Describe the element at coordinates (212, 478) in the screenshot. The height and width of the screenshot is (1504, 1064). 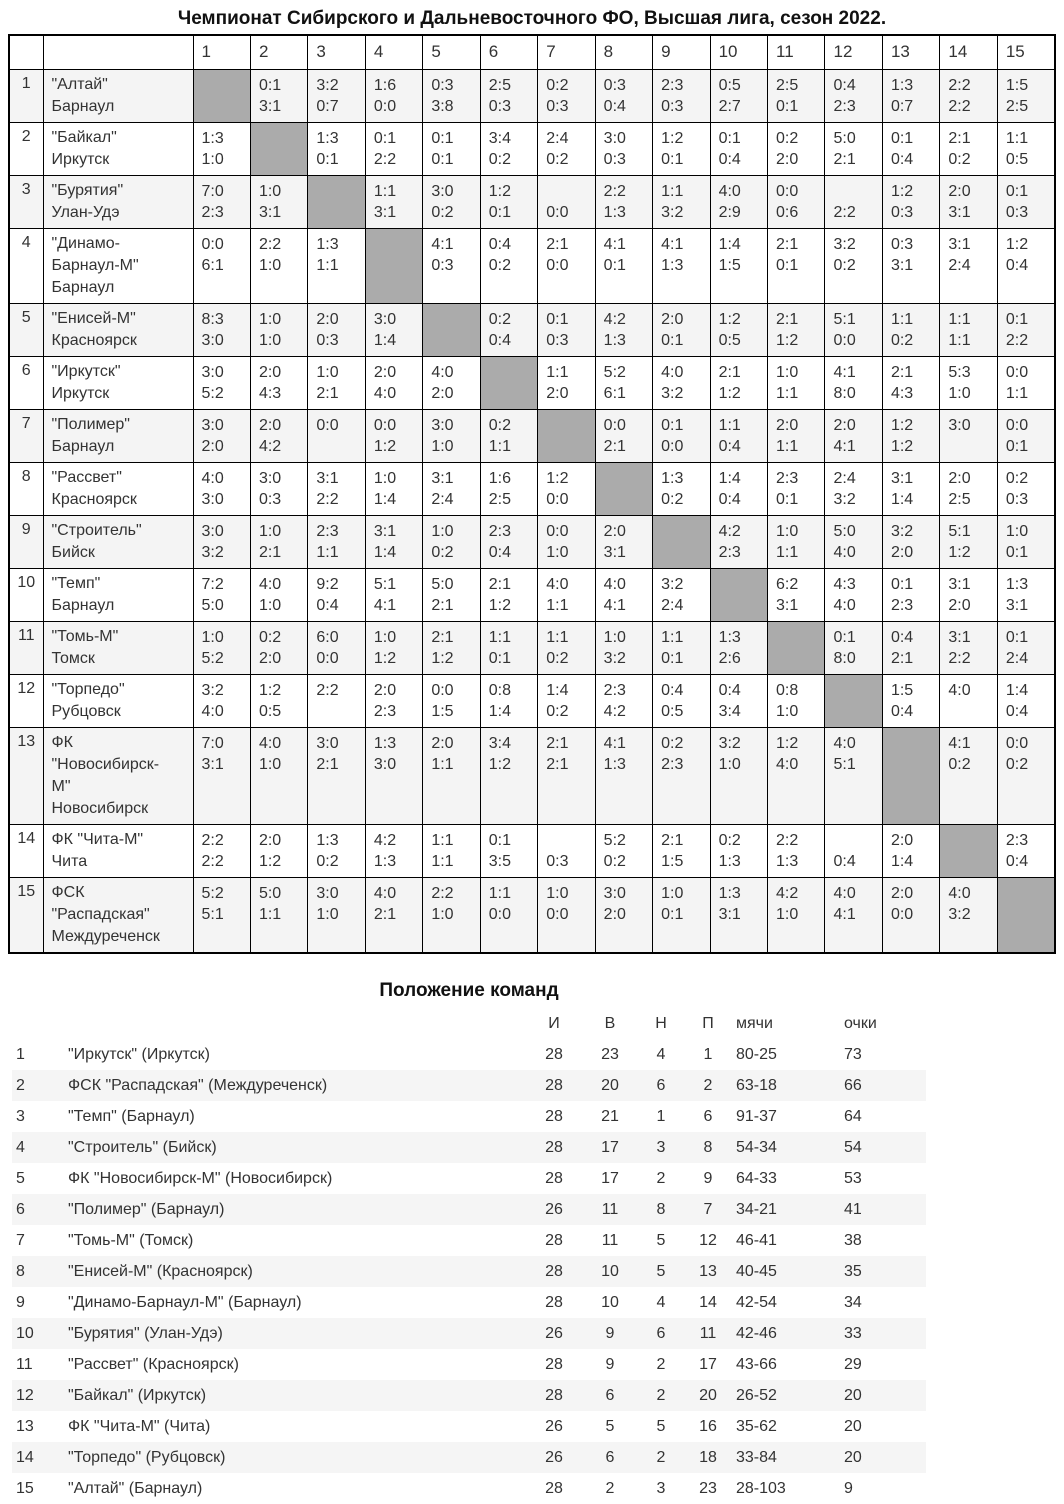
I see `score-first-leg: 4:0` at that location.